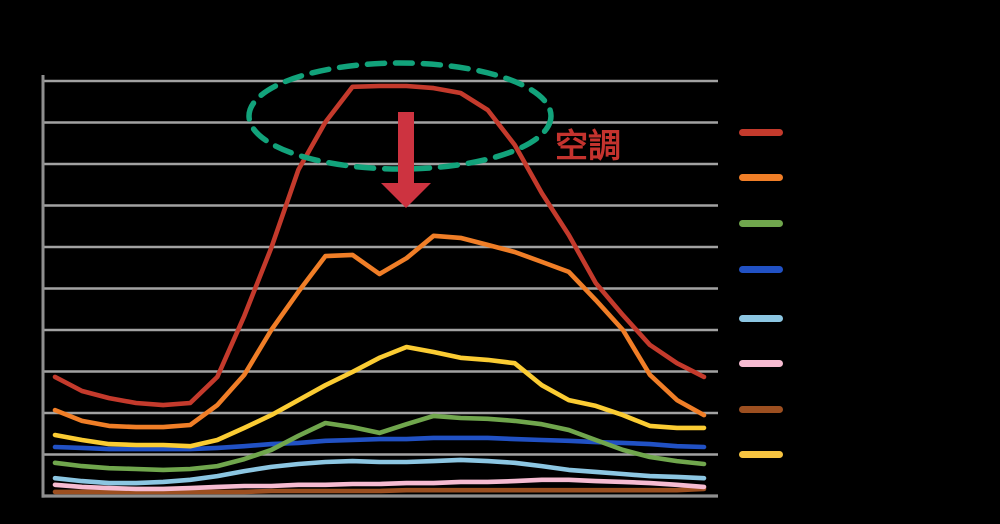 Image resolution: width=1000 pixels, height=524 pixels. What do you see at coordinates (379, 471) in the screenshot?
I see `line-lightblue` at bounding box center [379, 471].